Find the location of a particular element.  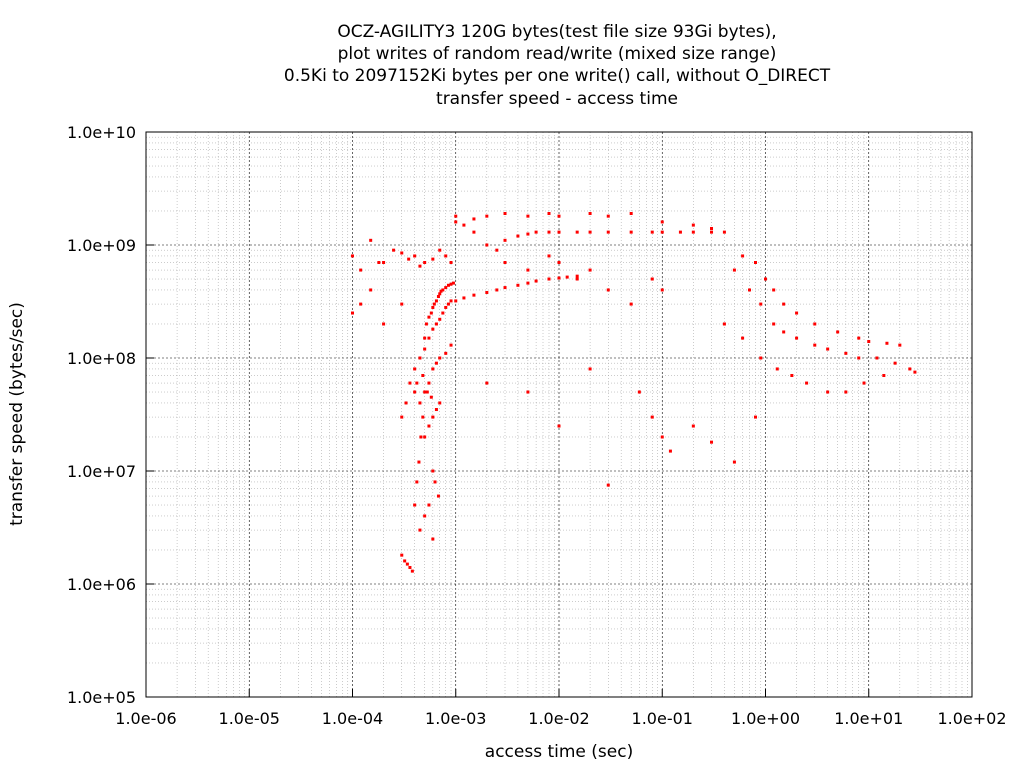

y-tick-label: 1.0e+08 is located at coordinates (101, 358).